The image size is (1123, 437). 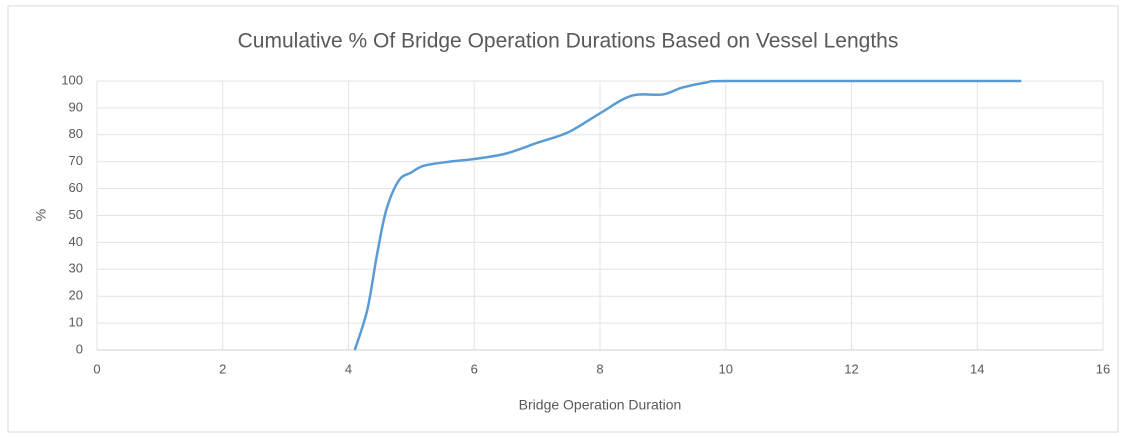 What do you see at coordinates (599, 368) in the screenshot?
I see `x-tick-label: 8` at bounding box center [599, 368].